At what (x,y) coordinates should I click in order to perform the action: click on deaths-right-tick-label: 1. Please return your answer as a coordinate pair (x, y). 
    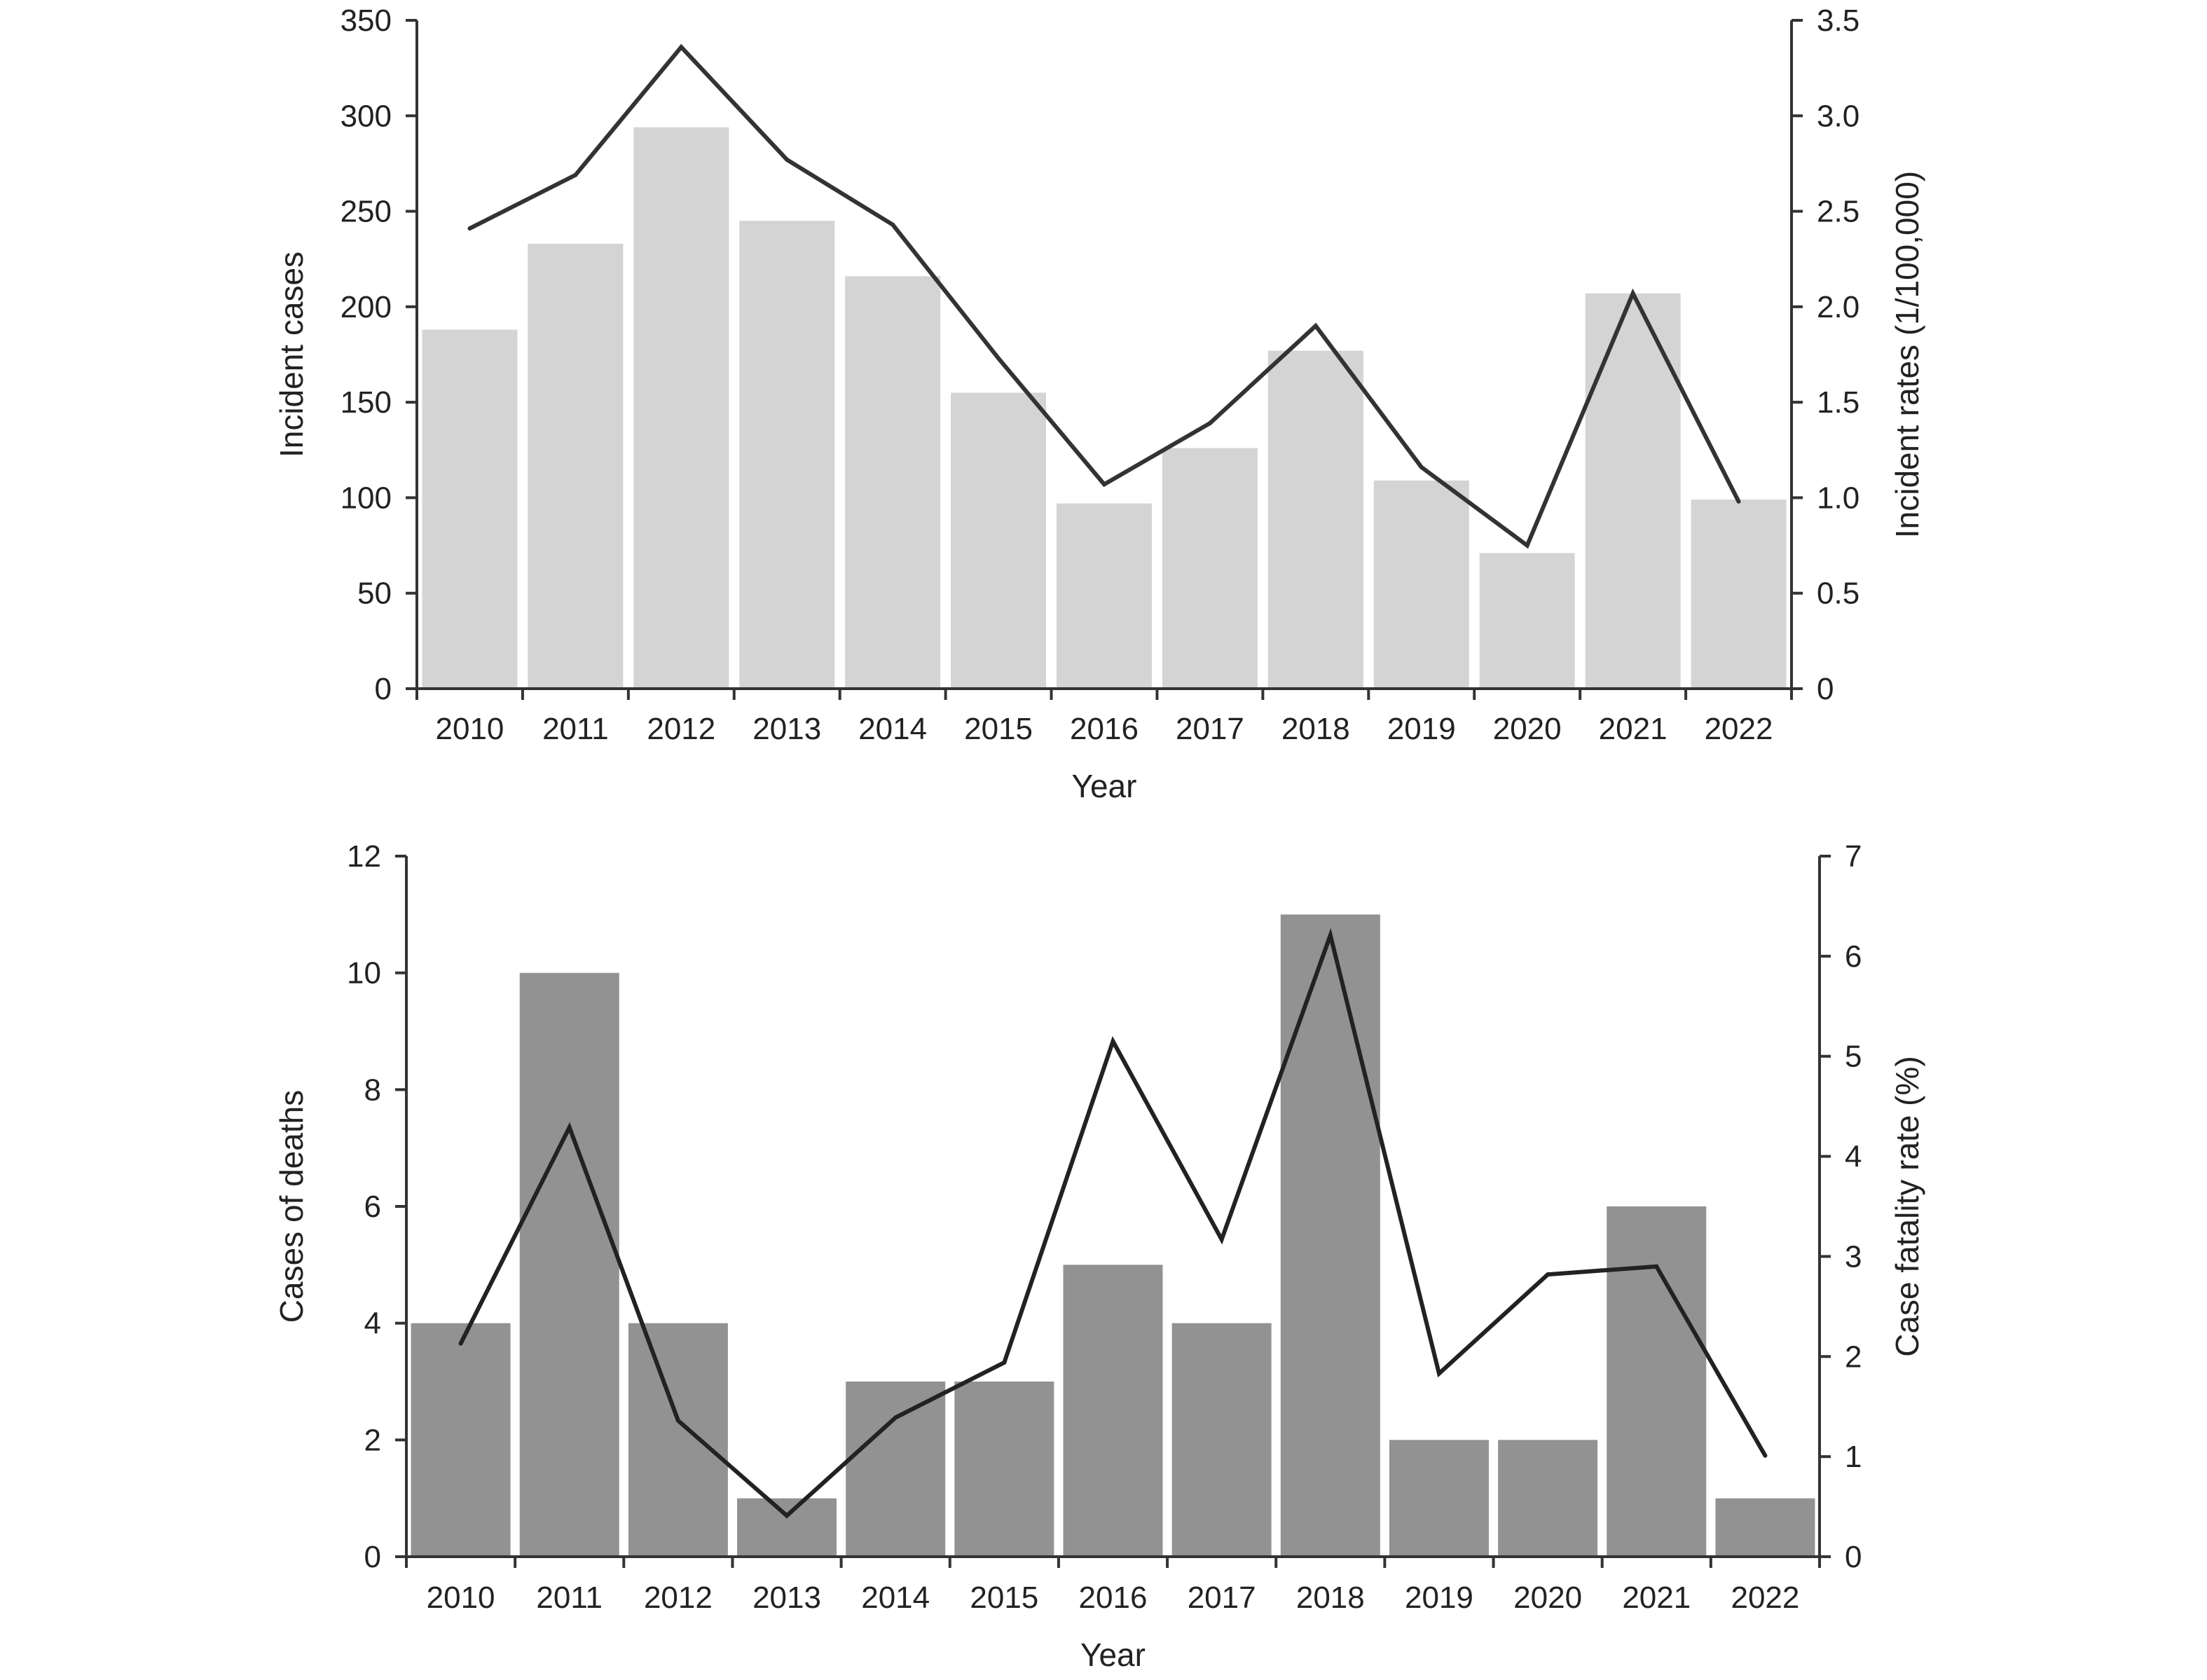
    Looking at the image, I should click on (1853, 1457).